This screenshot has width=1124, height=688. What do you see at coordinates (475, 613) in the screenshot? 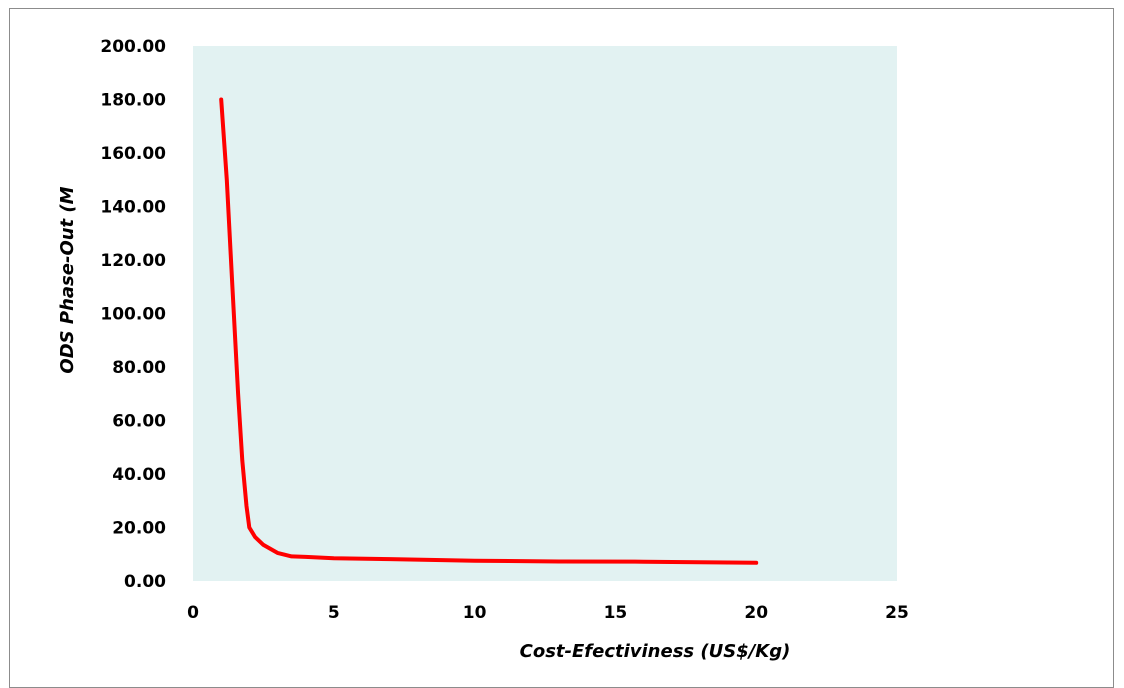
I see `x-tick-label: 10` at bounding box center [475, 613].